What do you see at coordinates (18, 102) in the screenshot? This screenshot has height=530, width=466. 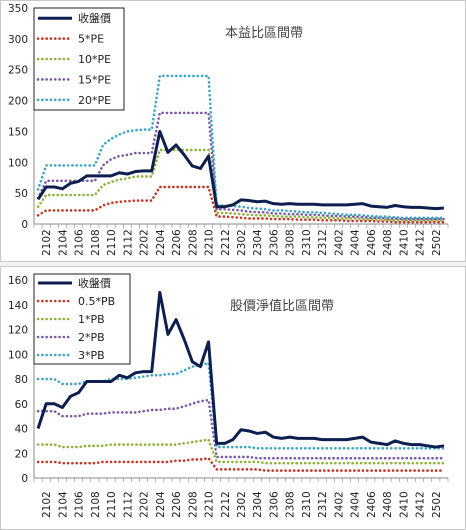 I see `y-tick-label: 200` at bounding box center [18, 102].